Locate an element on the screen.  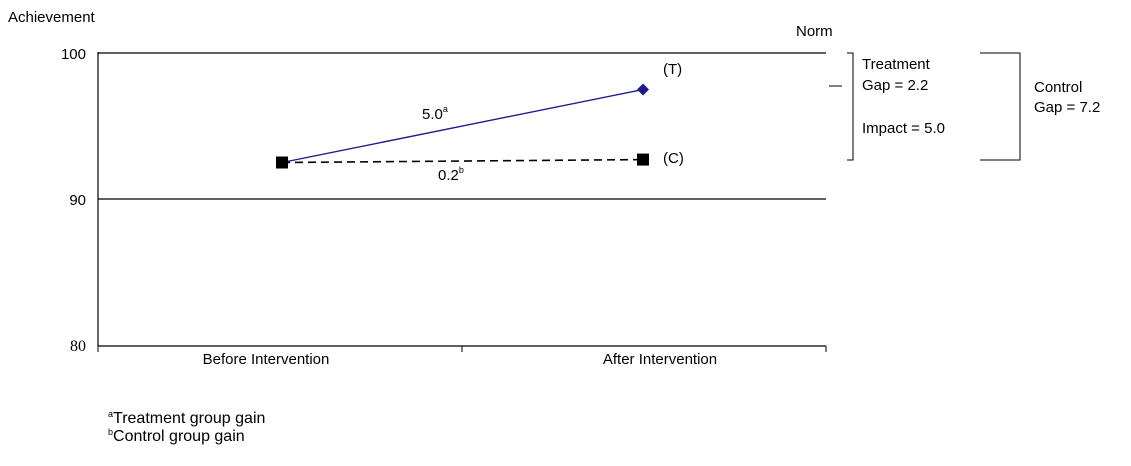
series-label-control: (C) is located at coordinates (673, 158).